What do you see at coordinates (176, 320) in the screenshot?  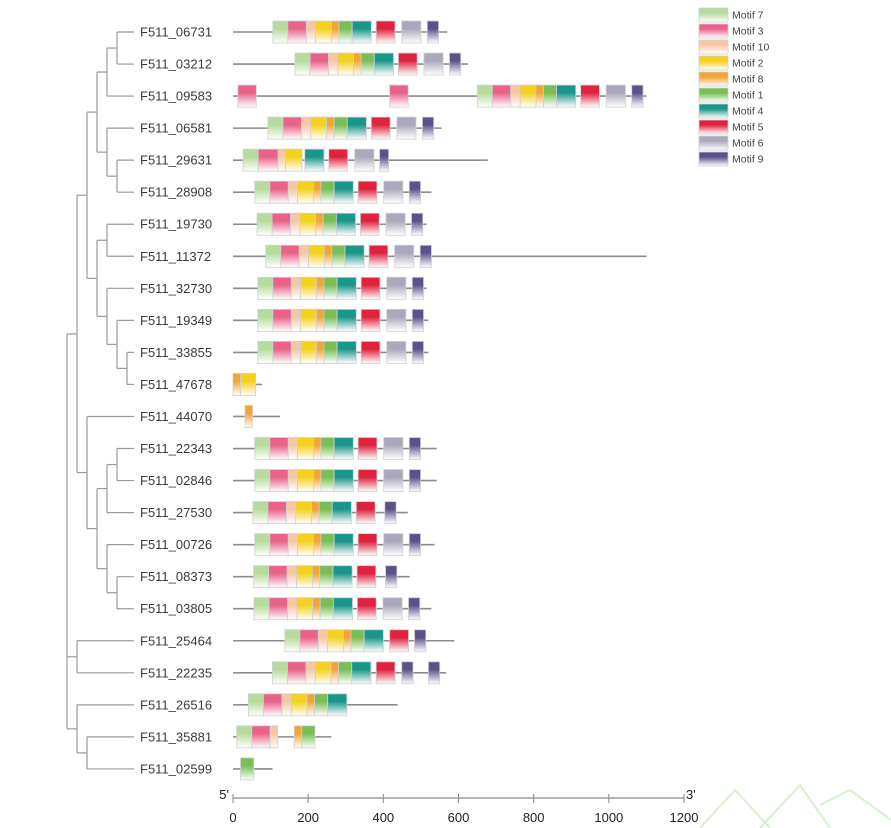 I see `gene-label: F511_19349` at bounding box center [176, 320].